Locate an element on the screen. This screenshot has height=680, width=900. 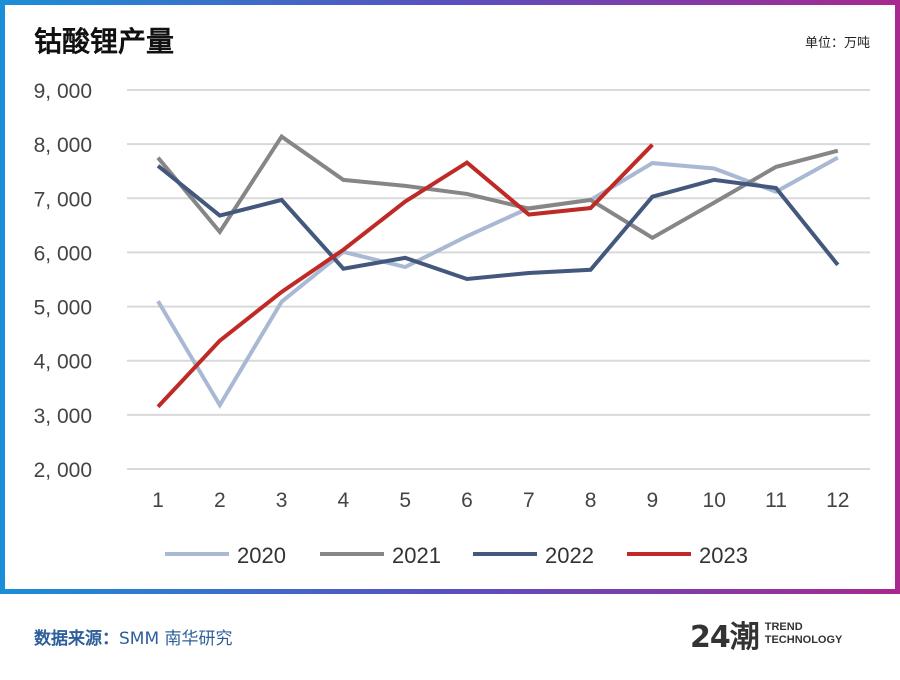
series-line-2021 is located at coordinates (497, 187).